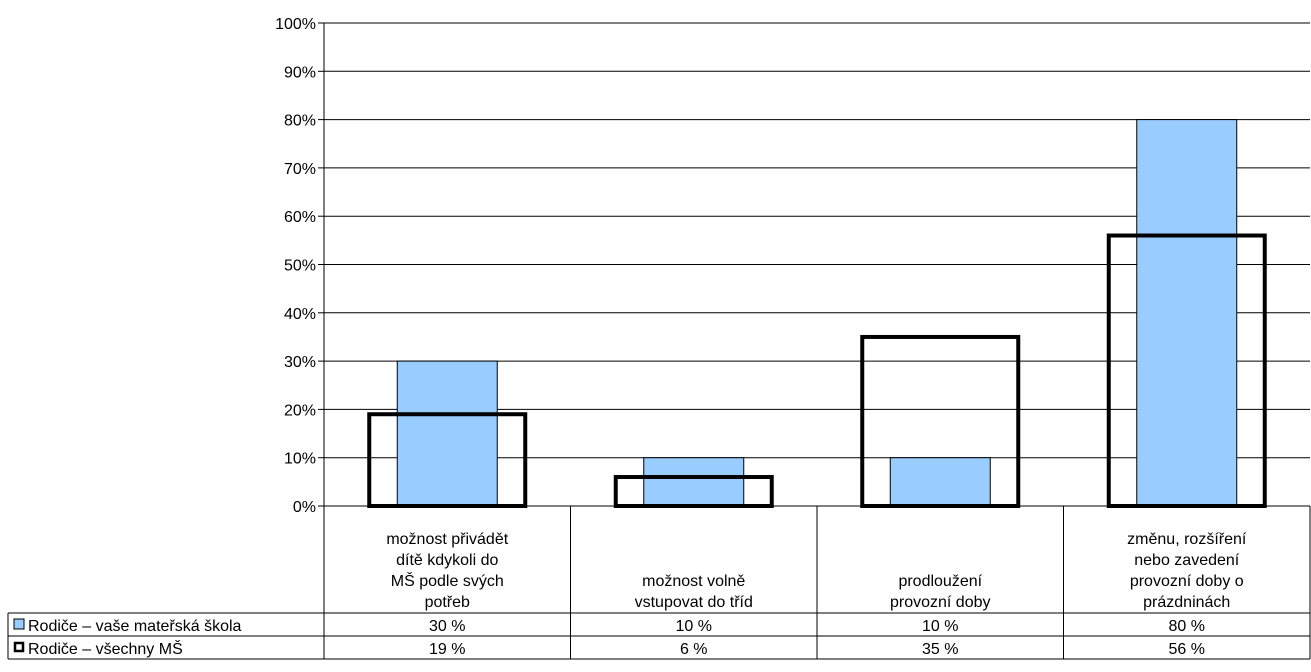 This screenshot has width=1311, height=672. What do you see at coordinates (300, 459) in the screenshot?
I see `y-tick-label: 10%` at bounding box center [300, 459].